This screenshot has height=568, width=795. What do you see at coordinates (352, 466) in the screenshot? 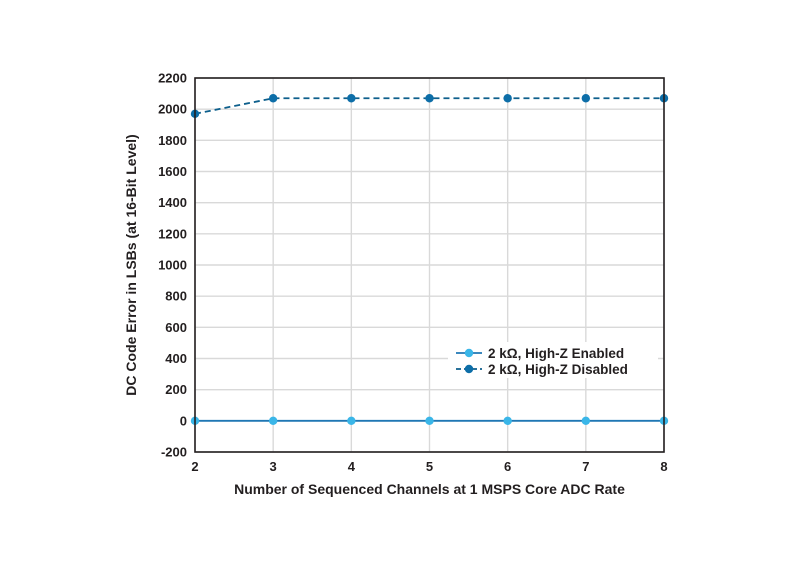
I see `x-tick-label: 4` at bounding box center [352, 466].